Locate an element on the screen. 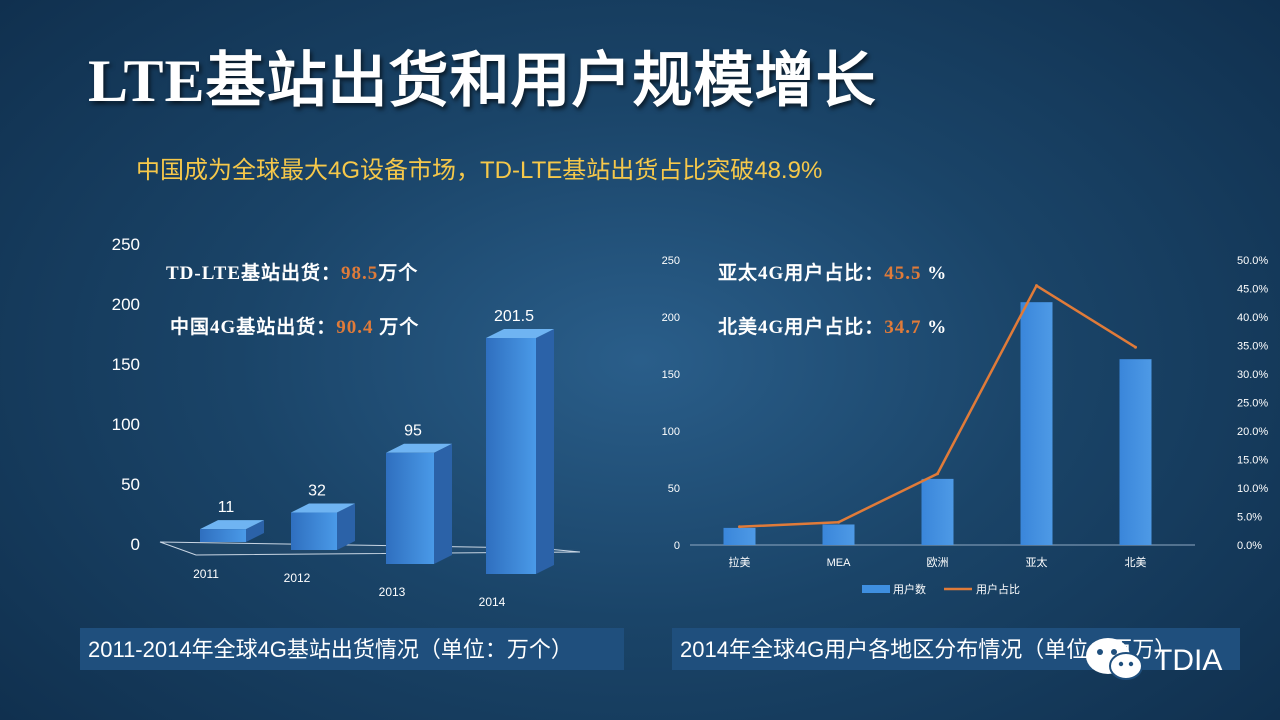 The image size is (1280, 720). y2-tick-label: 5.0% is located at coordinates (1249, 518).